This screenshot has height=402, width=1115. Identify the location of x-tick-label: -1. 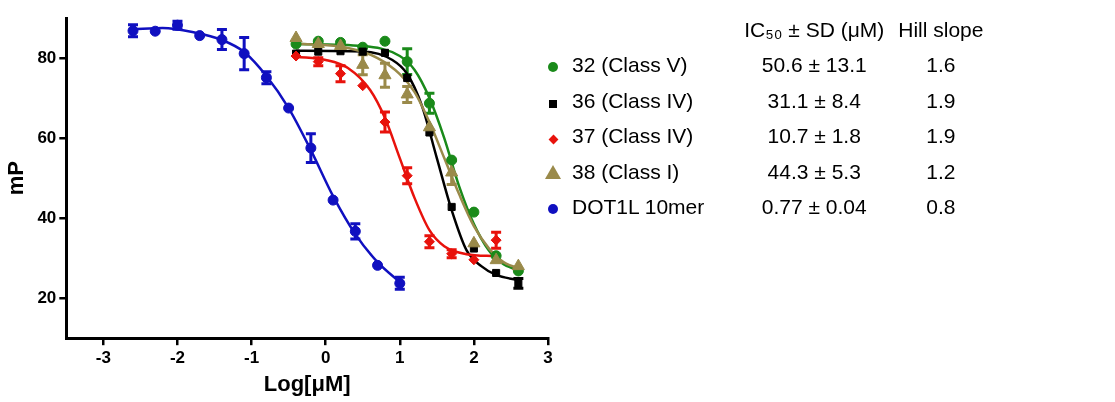
(252, 358).